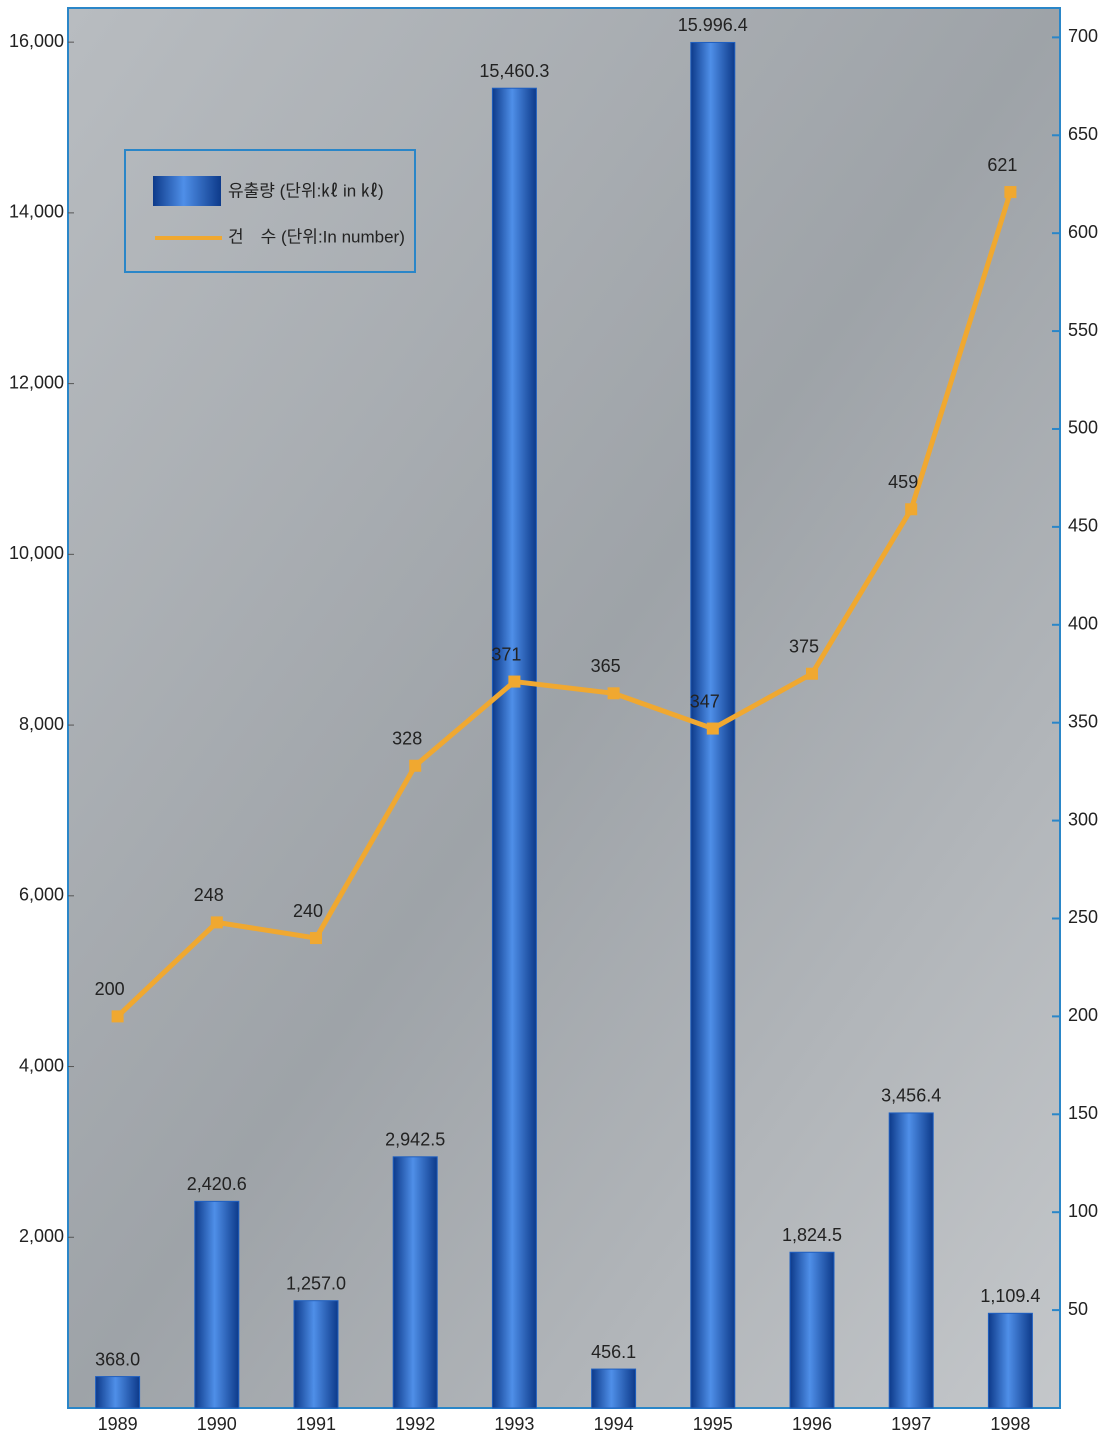 This screenshot has width=1111, height=1439. Describe the element at coordinates (1083, 232) in the screenshot. I see `y2-tick-label: 600` at that location.